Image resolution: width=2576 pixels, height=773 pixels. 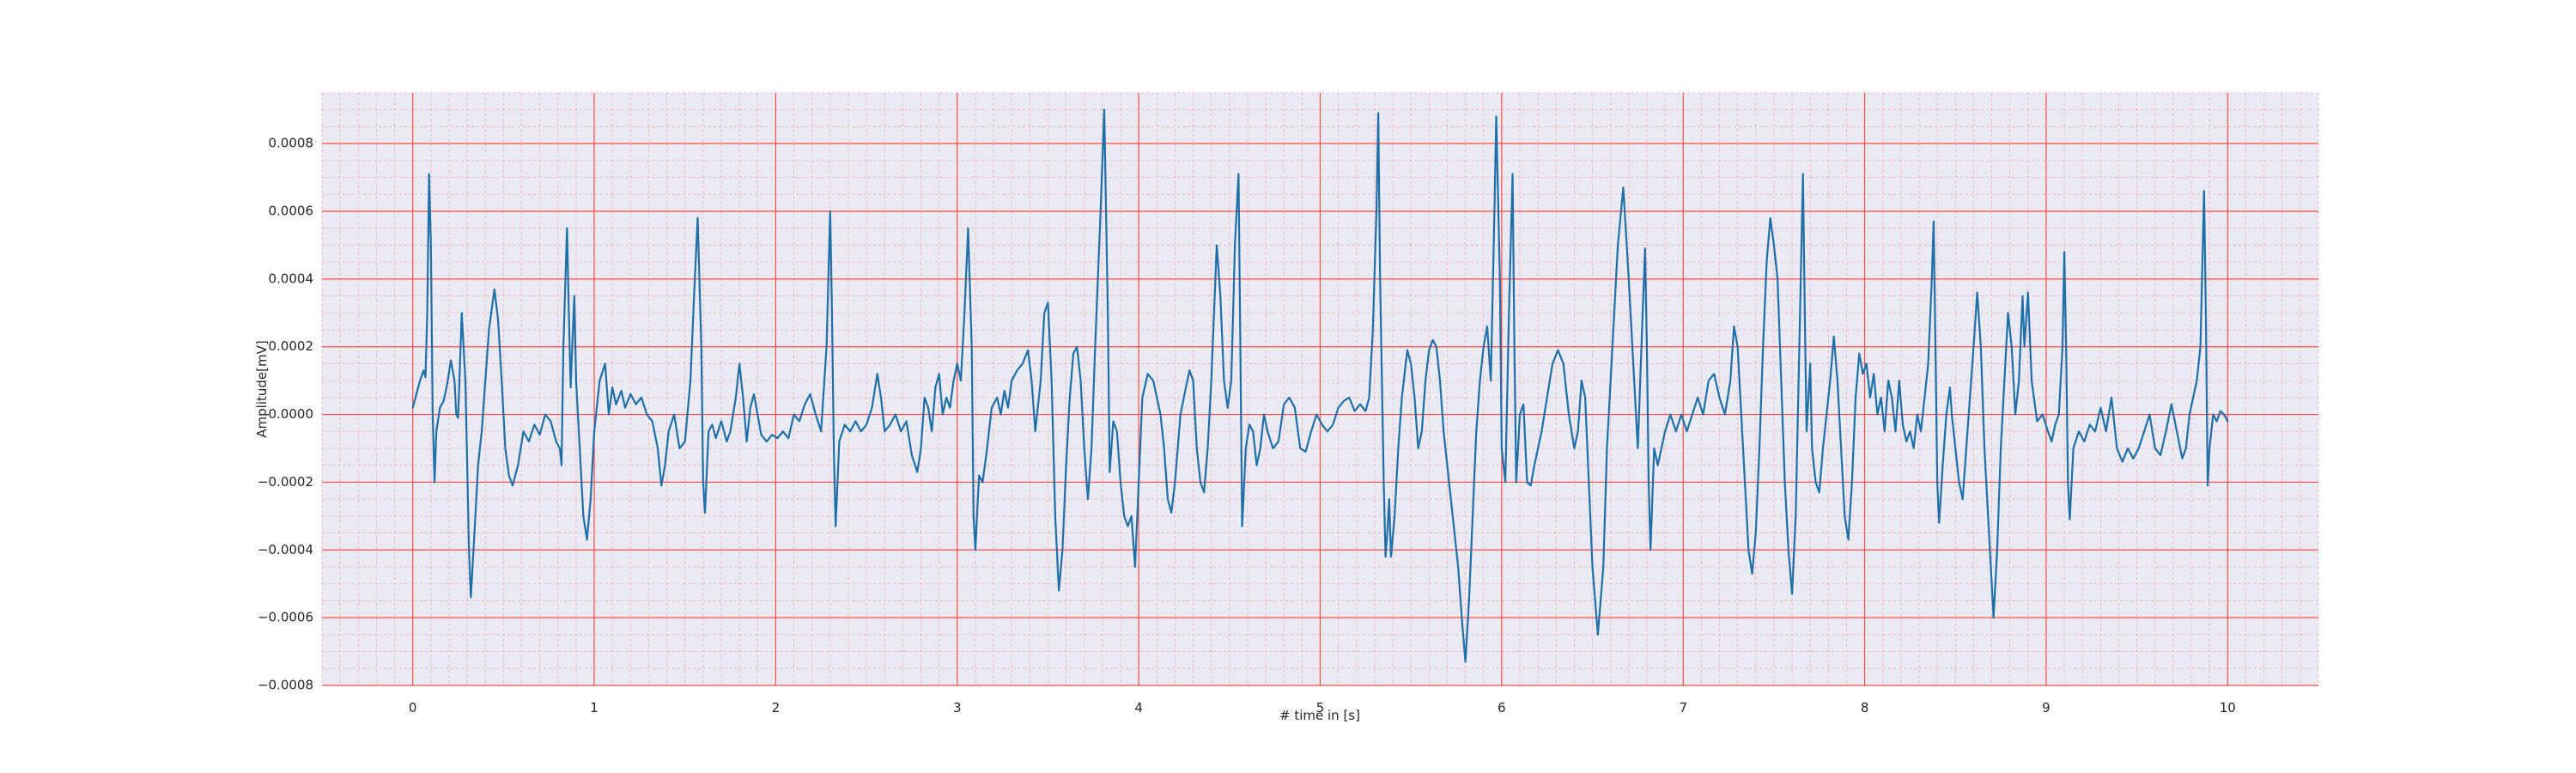 I want to click on y-tick-label: −0.0004, so click(x=285, y=549).